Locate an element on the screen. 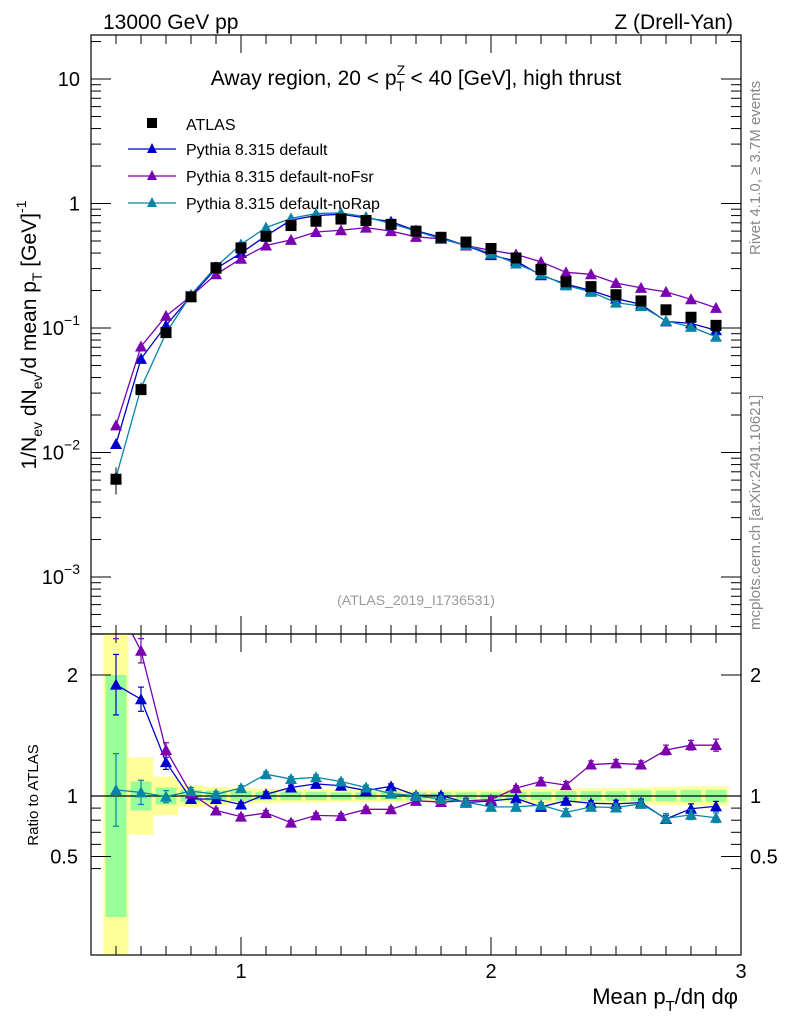 This screenshot has width=786, height=1024. rivet-label: Rivet 4.1.0, ≥ 3.7M events is located at coordinates (755, 168).